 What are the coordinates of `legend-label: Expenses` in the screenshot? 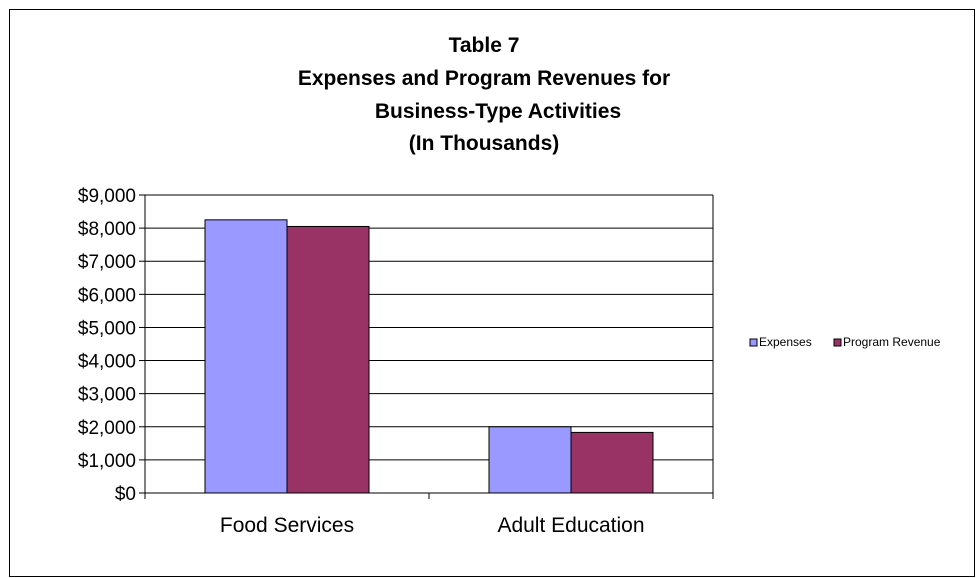 It's located at (785, 342).